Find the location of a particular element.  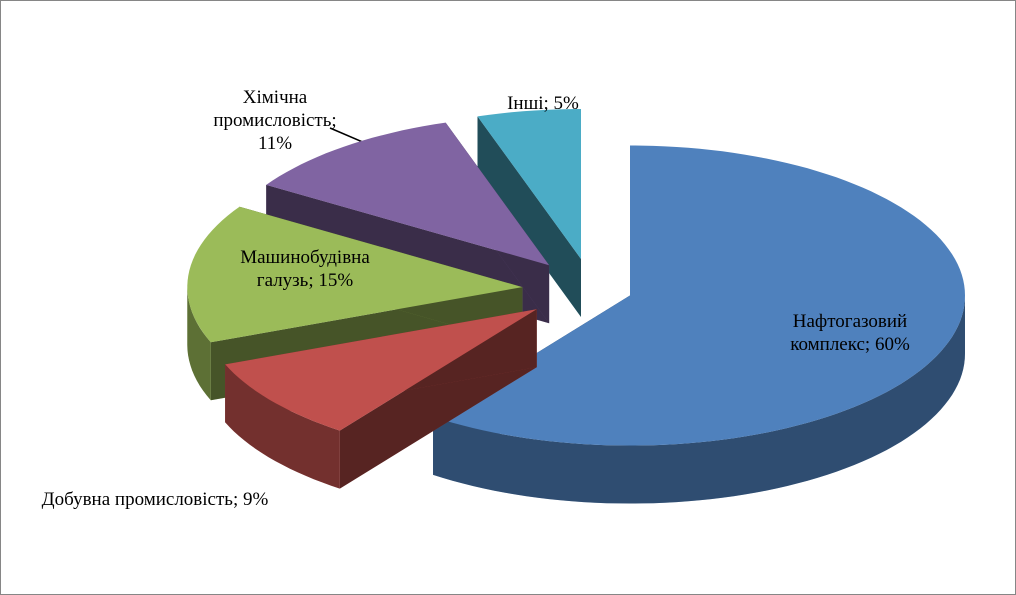

data-label: Хімічна промисловість; 11% is located at coordinates (275, 120).